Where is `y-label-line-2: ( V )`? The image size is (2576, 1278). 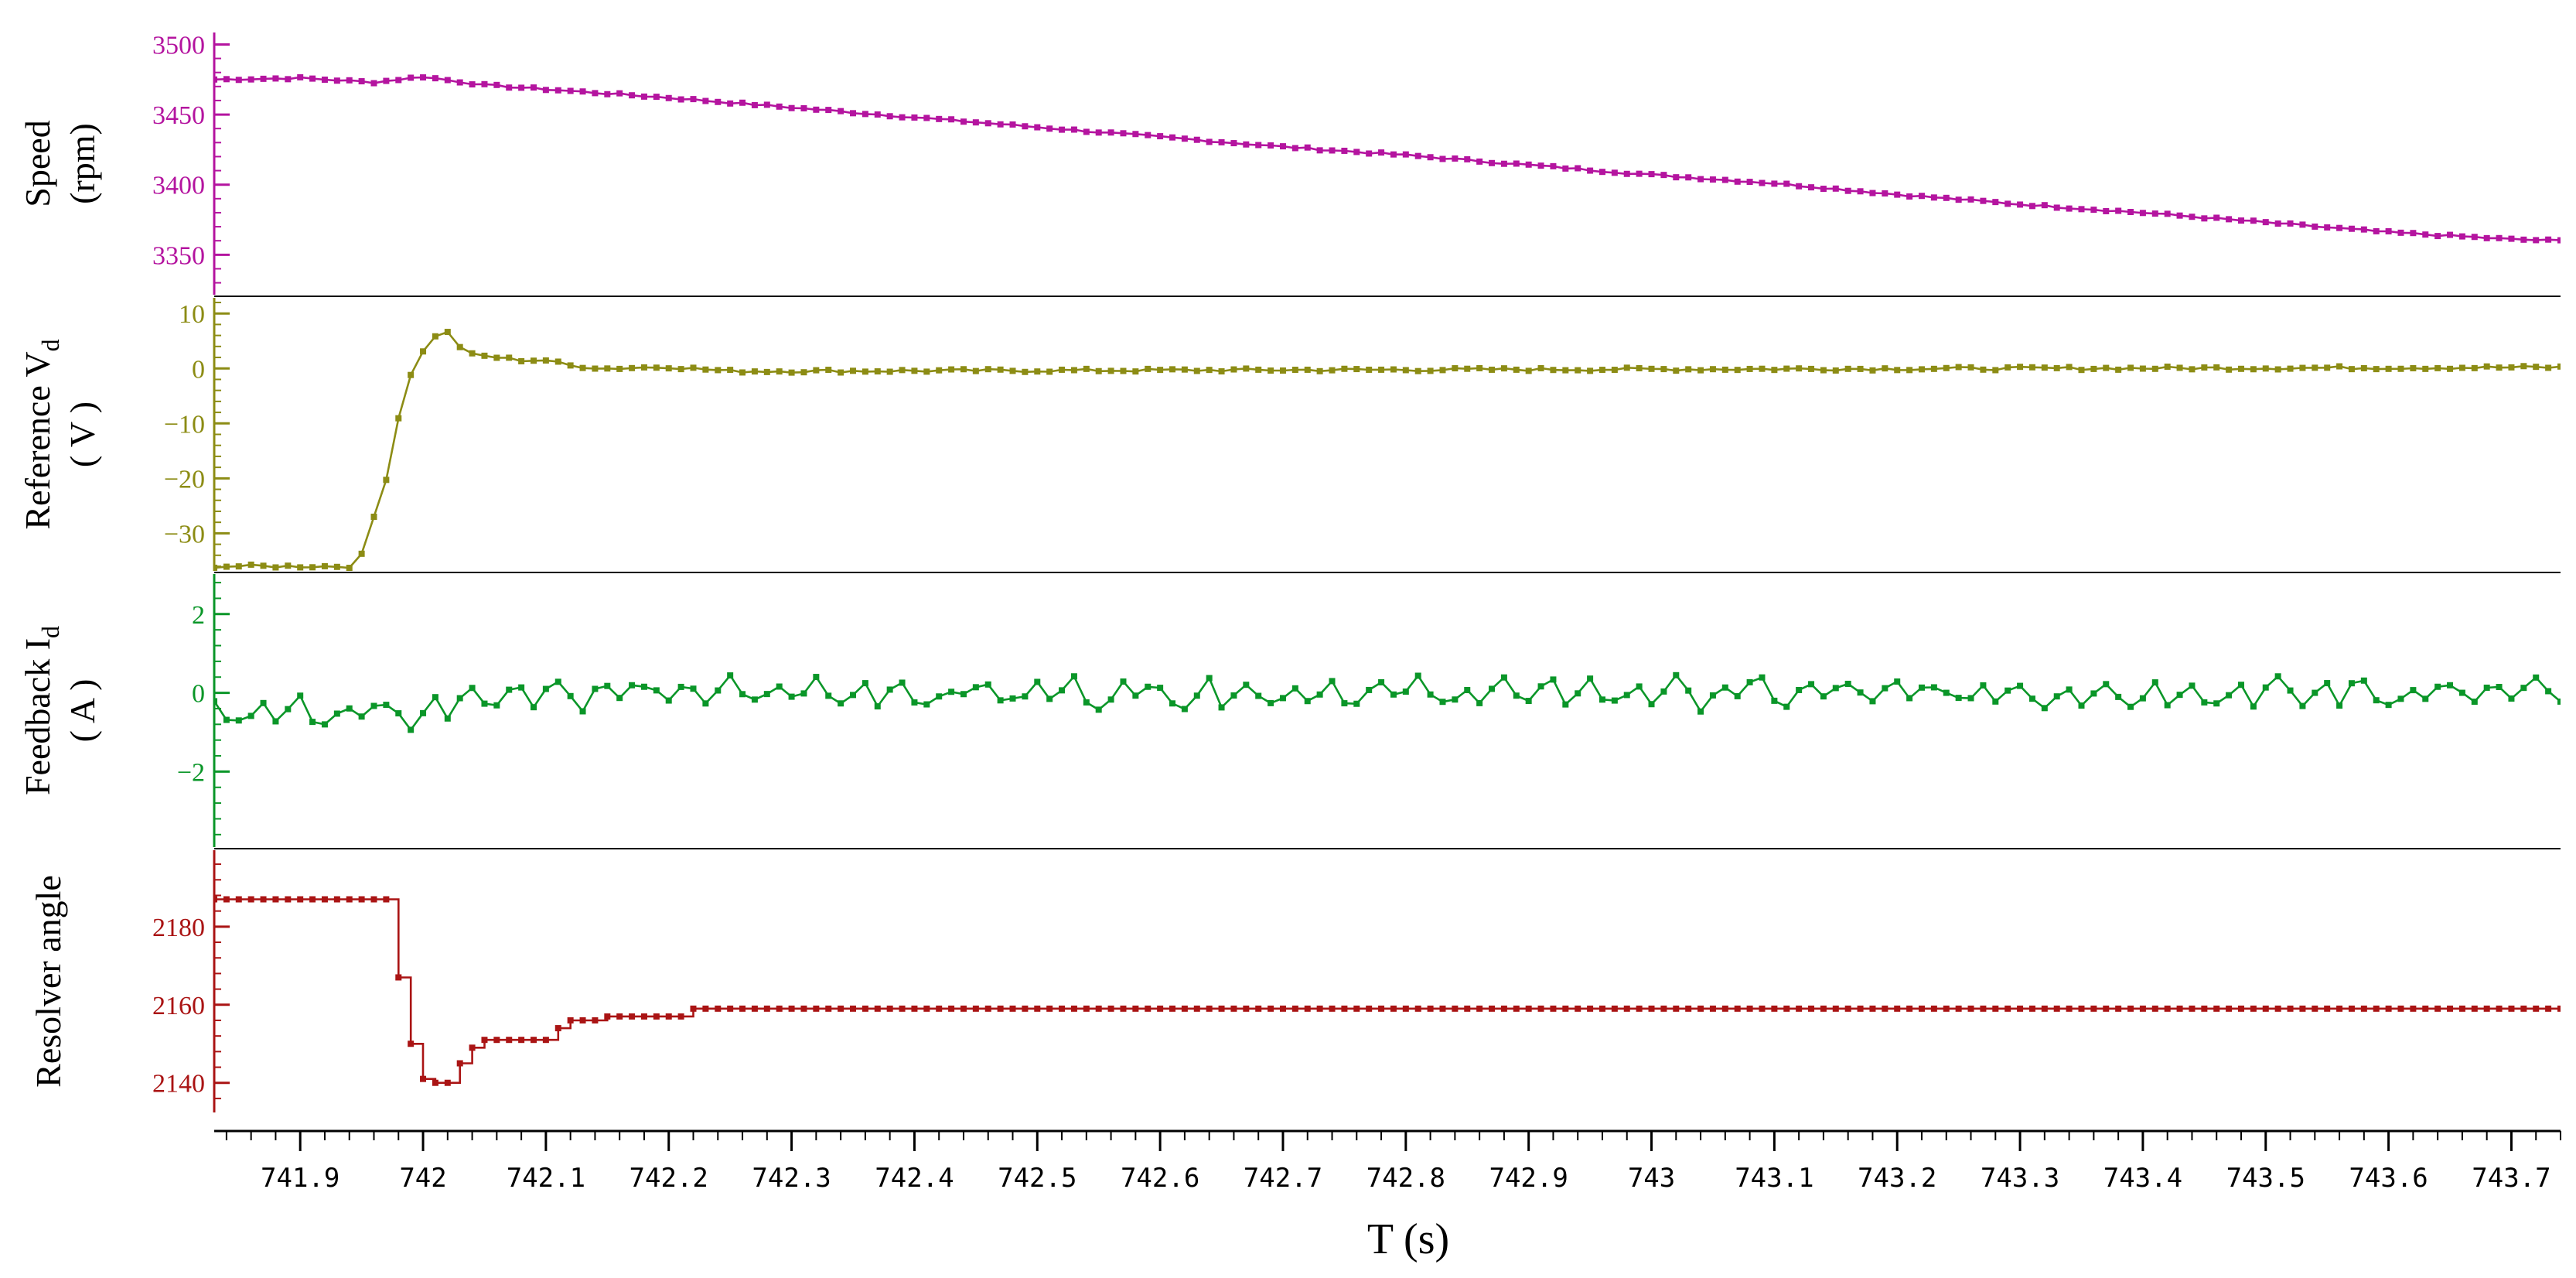
y-label-line-2: ( V ) is located at coordinates (82, 434).